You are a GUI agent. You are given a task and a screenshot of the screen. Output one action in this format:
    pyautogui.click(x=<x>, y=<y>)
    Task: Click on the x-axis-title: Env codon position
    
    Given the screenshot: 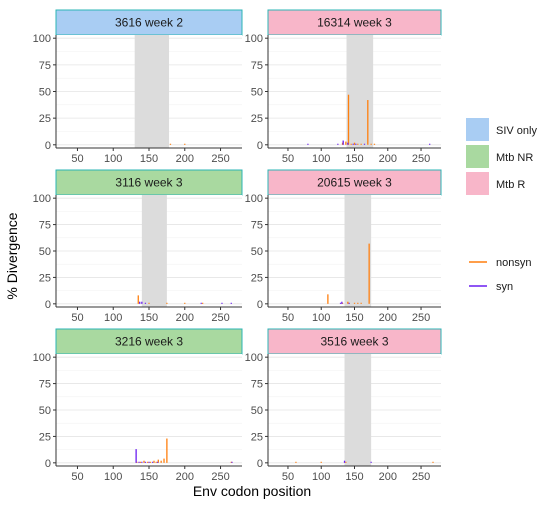 What is the action you would take?
    pyautogui.click(x=252, y=491)
    